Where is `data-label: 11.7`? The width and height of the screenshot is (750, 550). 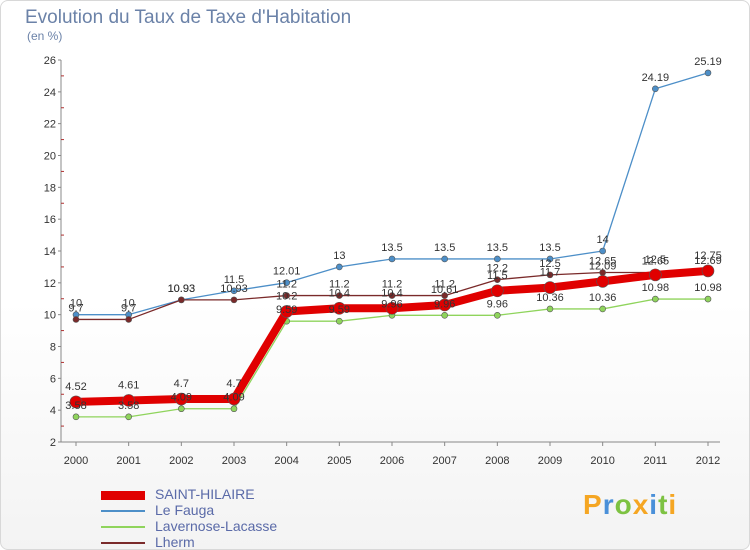 data-label: 11.7 is located at coordinates (550, 273).